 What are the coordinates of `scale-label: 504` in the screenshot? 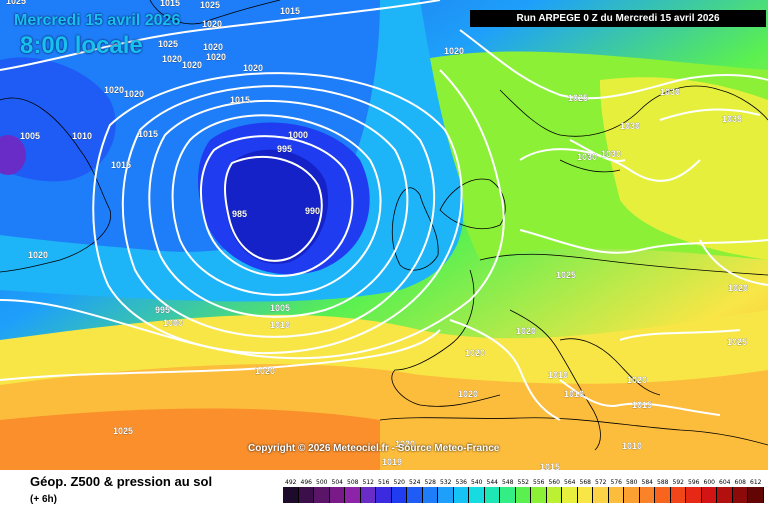 It's located at (337, 482).